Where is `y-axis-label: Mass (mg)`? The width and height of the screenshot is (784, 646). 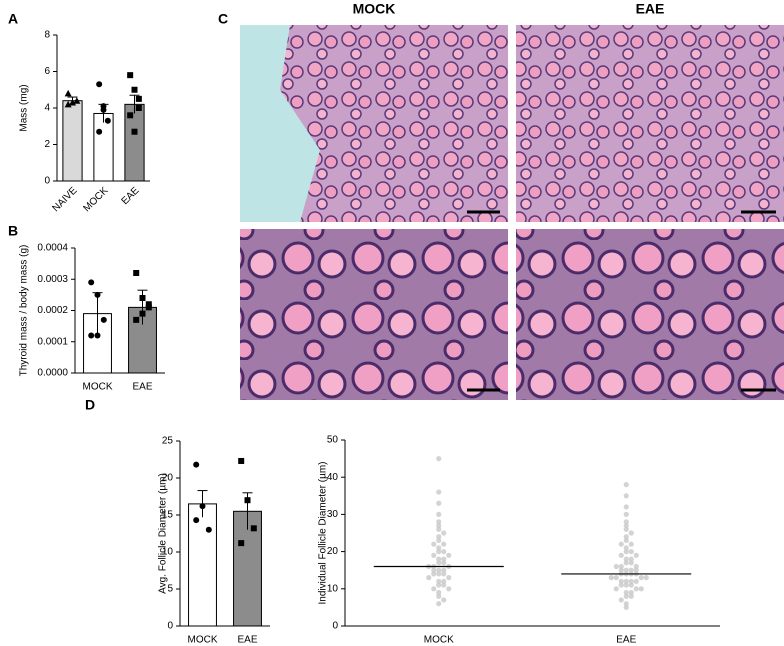
y-axis-label: Mass (mg) is located at coordinates (24, 107).